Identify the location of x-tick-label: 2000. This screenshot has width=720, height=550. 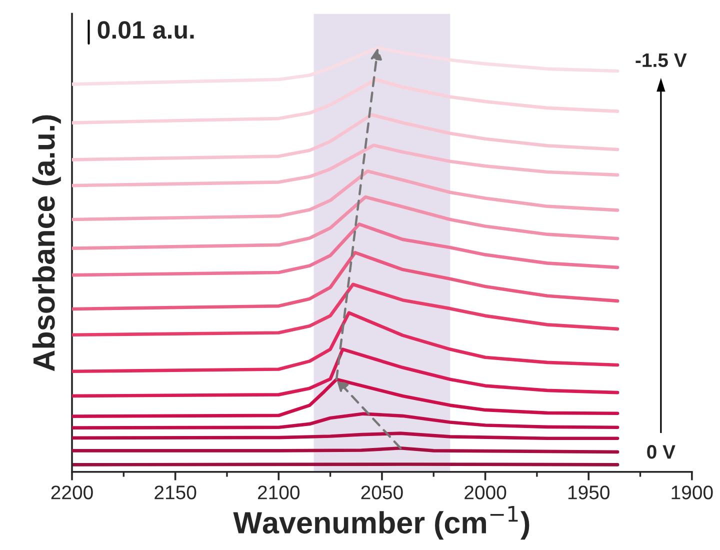
(485, 493).